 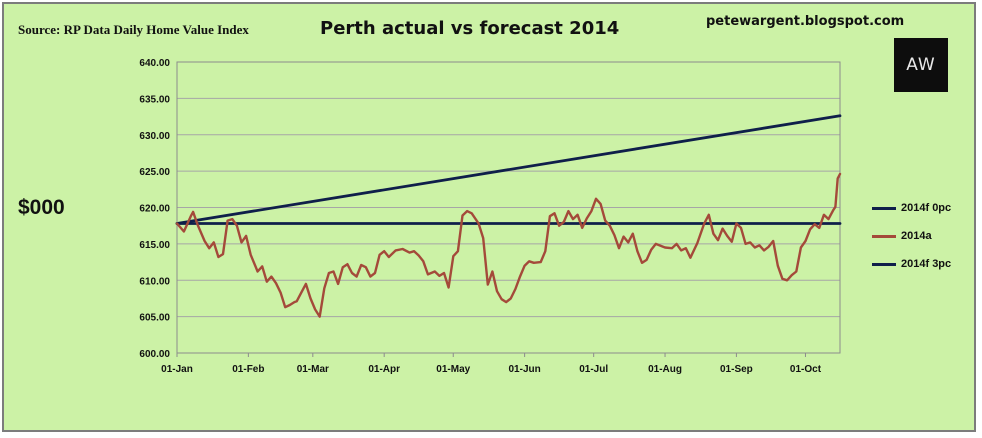 What do you see at coordinates (177, 369) in the screenshot?
I see `x-tick-label: 01-Jan` at bounding box center [177, 369].